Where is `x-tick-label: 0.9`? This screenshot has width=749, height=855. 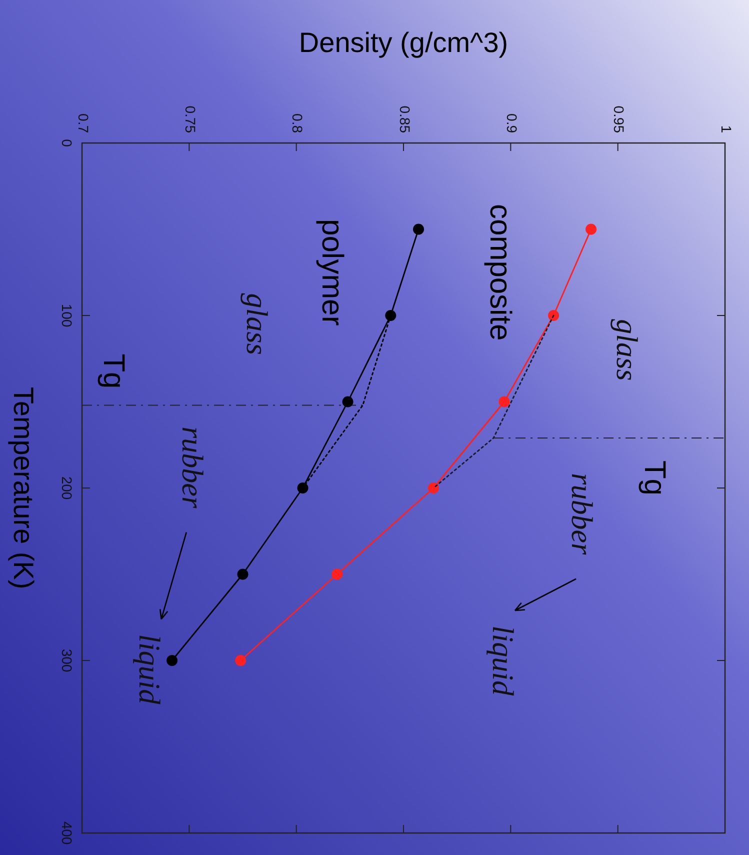
x-tick-label: 0.9 is located at coordinates (512, 124).